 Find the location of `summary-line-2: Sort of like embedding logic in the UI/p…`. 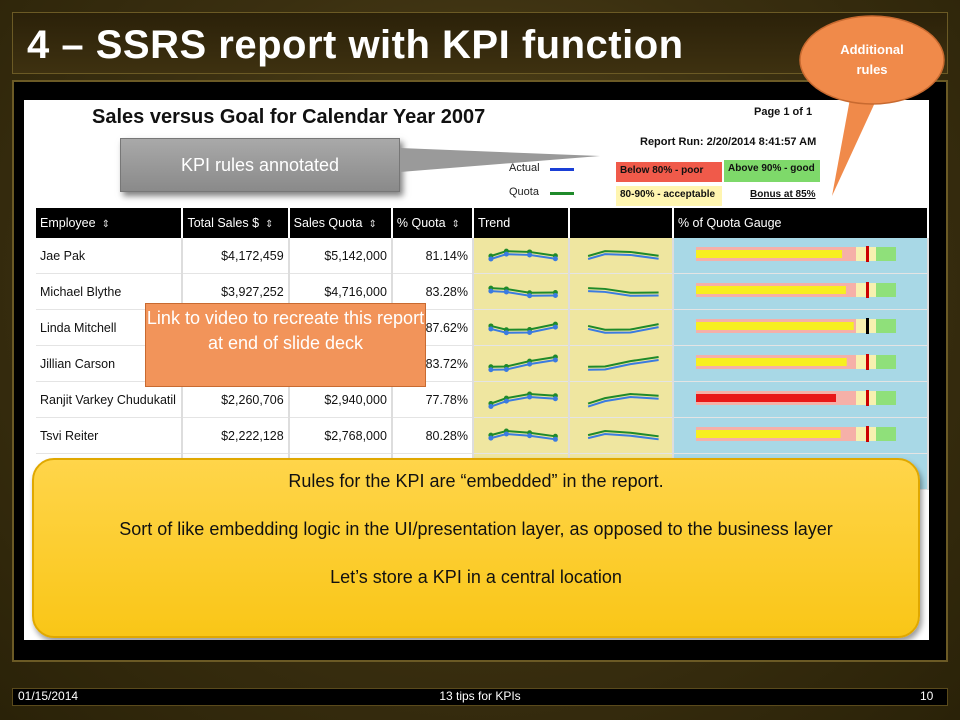

summary-line-2: Sort of like embedding logic in the UI/p… is located at coordinates (476, 529).